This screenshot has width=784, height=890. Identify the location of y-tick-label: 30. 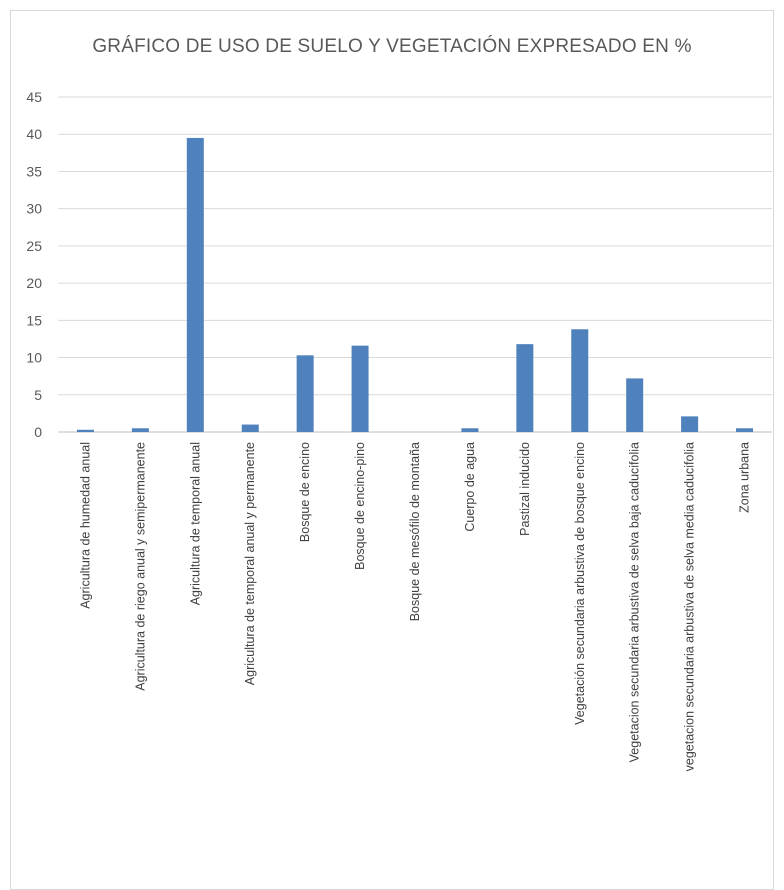
(34, 209).